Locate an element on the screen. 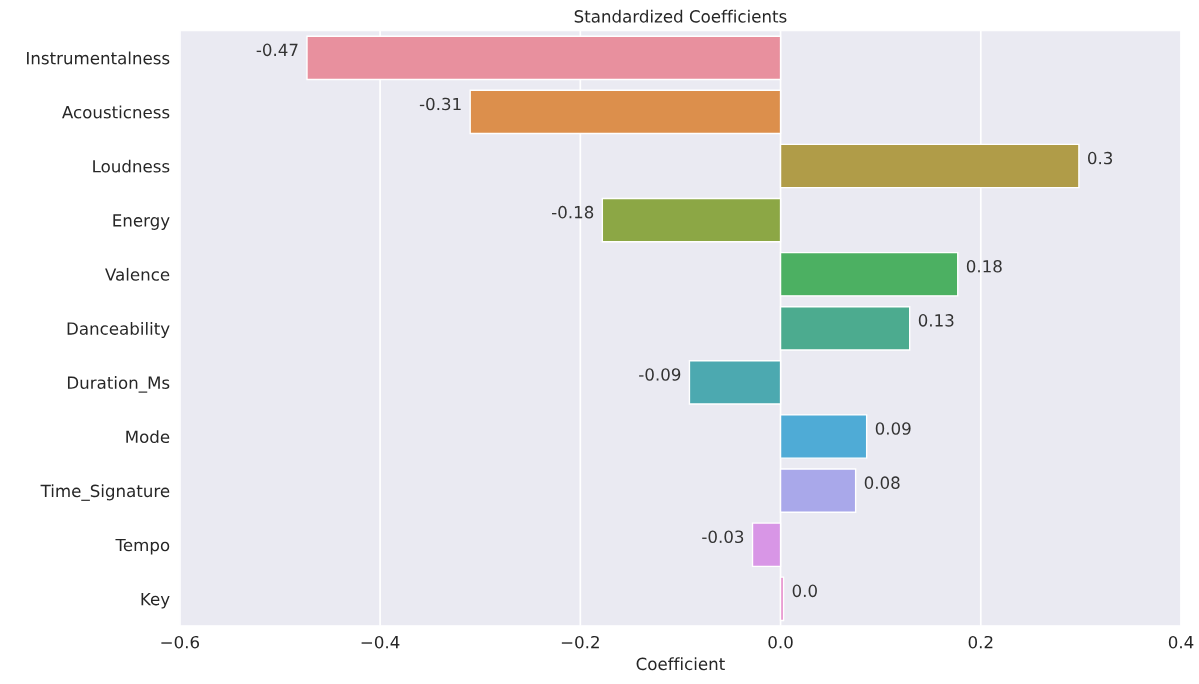  y-tick-label: Tempo is located at coordinates (142, 546).